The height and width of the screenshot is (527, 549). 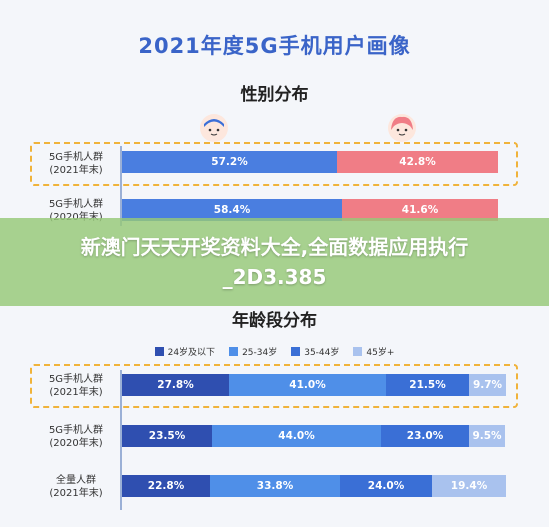 I want to click on bar-value-label: 9.5%, so click(x=487, y=436).